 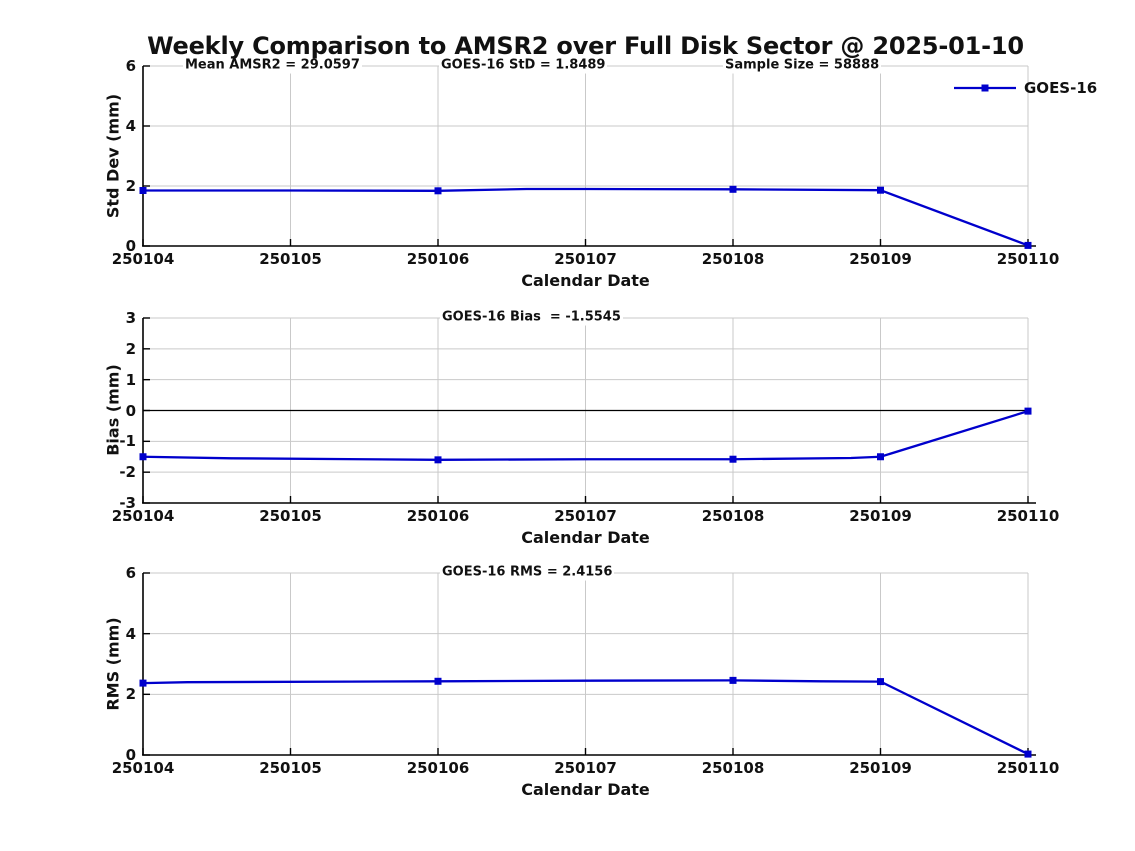 What do you see at coordinates (585, 280) in the screenshot?
I see `x-axis-label-subplot1: Calendar Date` at bounding box center [585, 280].